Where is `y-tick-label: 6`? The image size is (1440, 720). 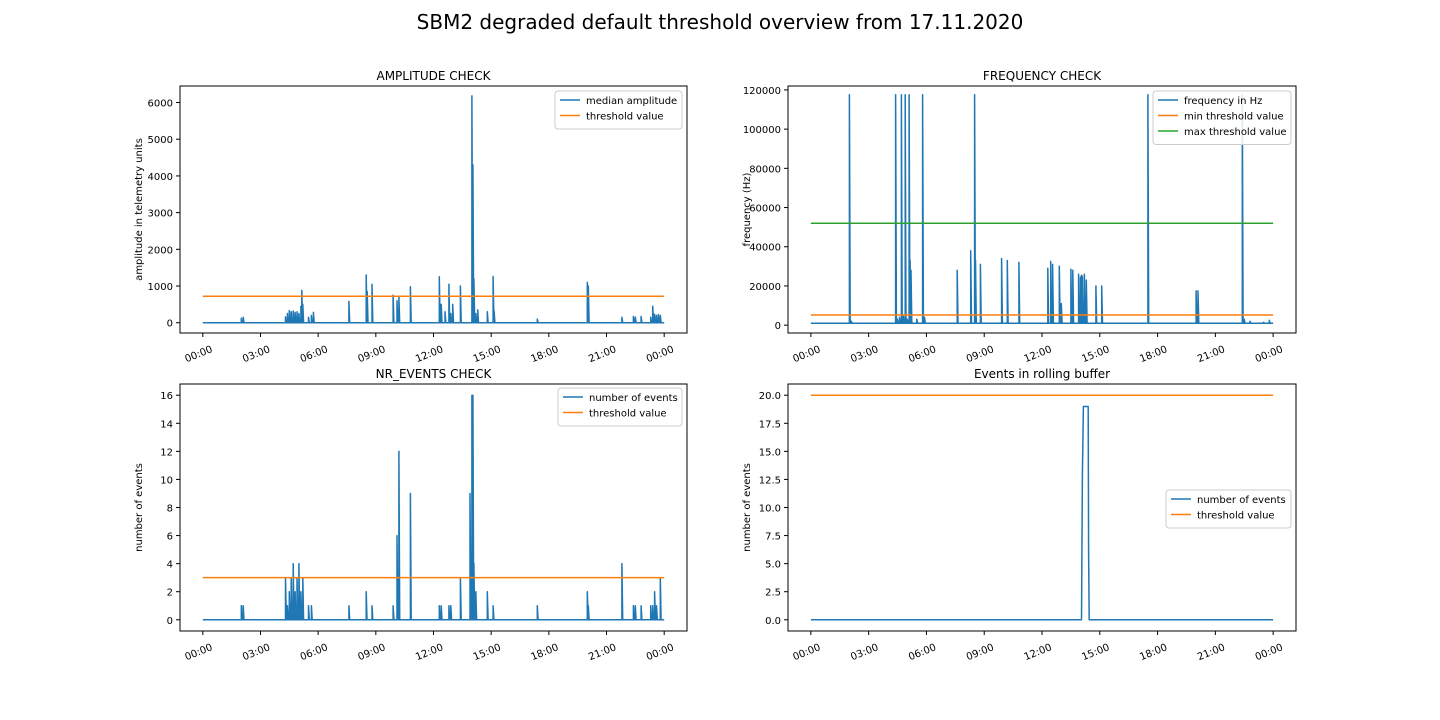 y-tick-label: 6 is located at coordinates (170, 537).